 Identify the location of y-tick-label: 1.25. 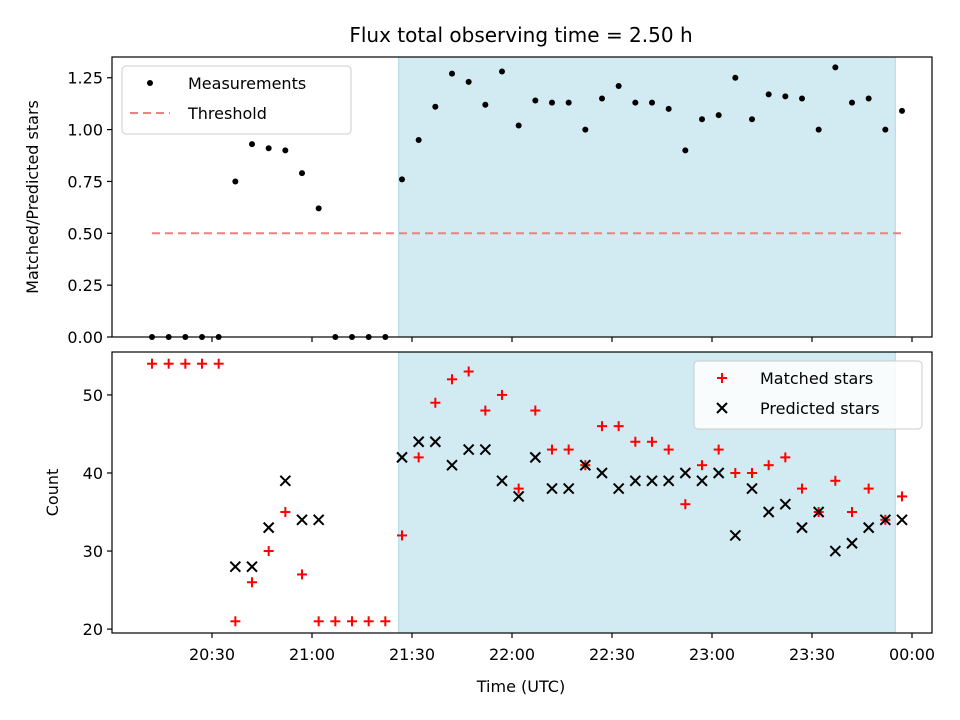
(85, 78).